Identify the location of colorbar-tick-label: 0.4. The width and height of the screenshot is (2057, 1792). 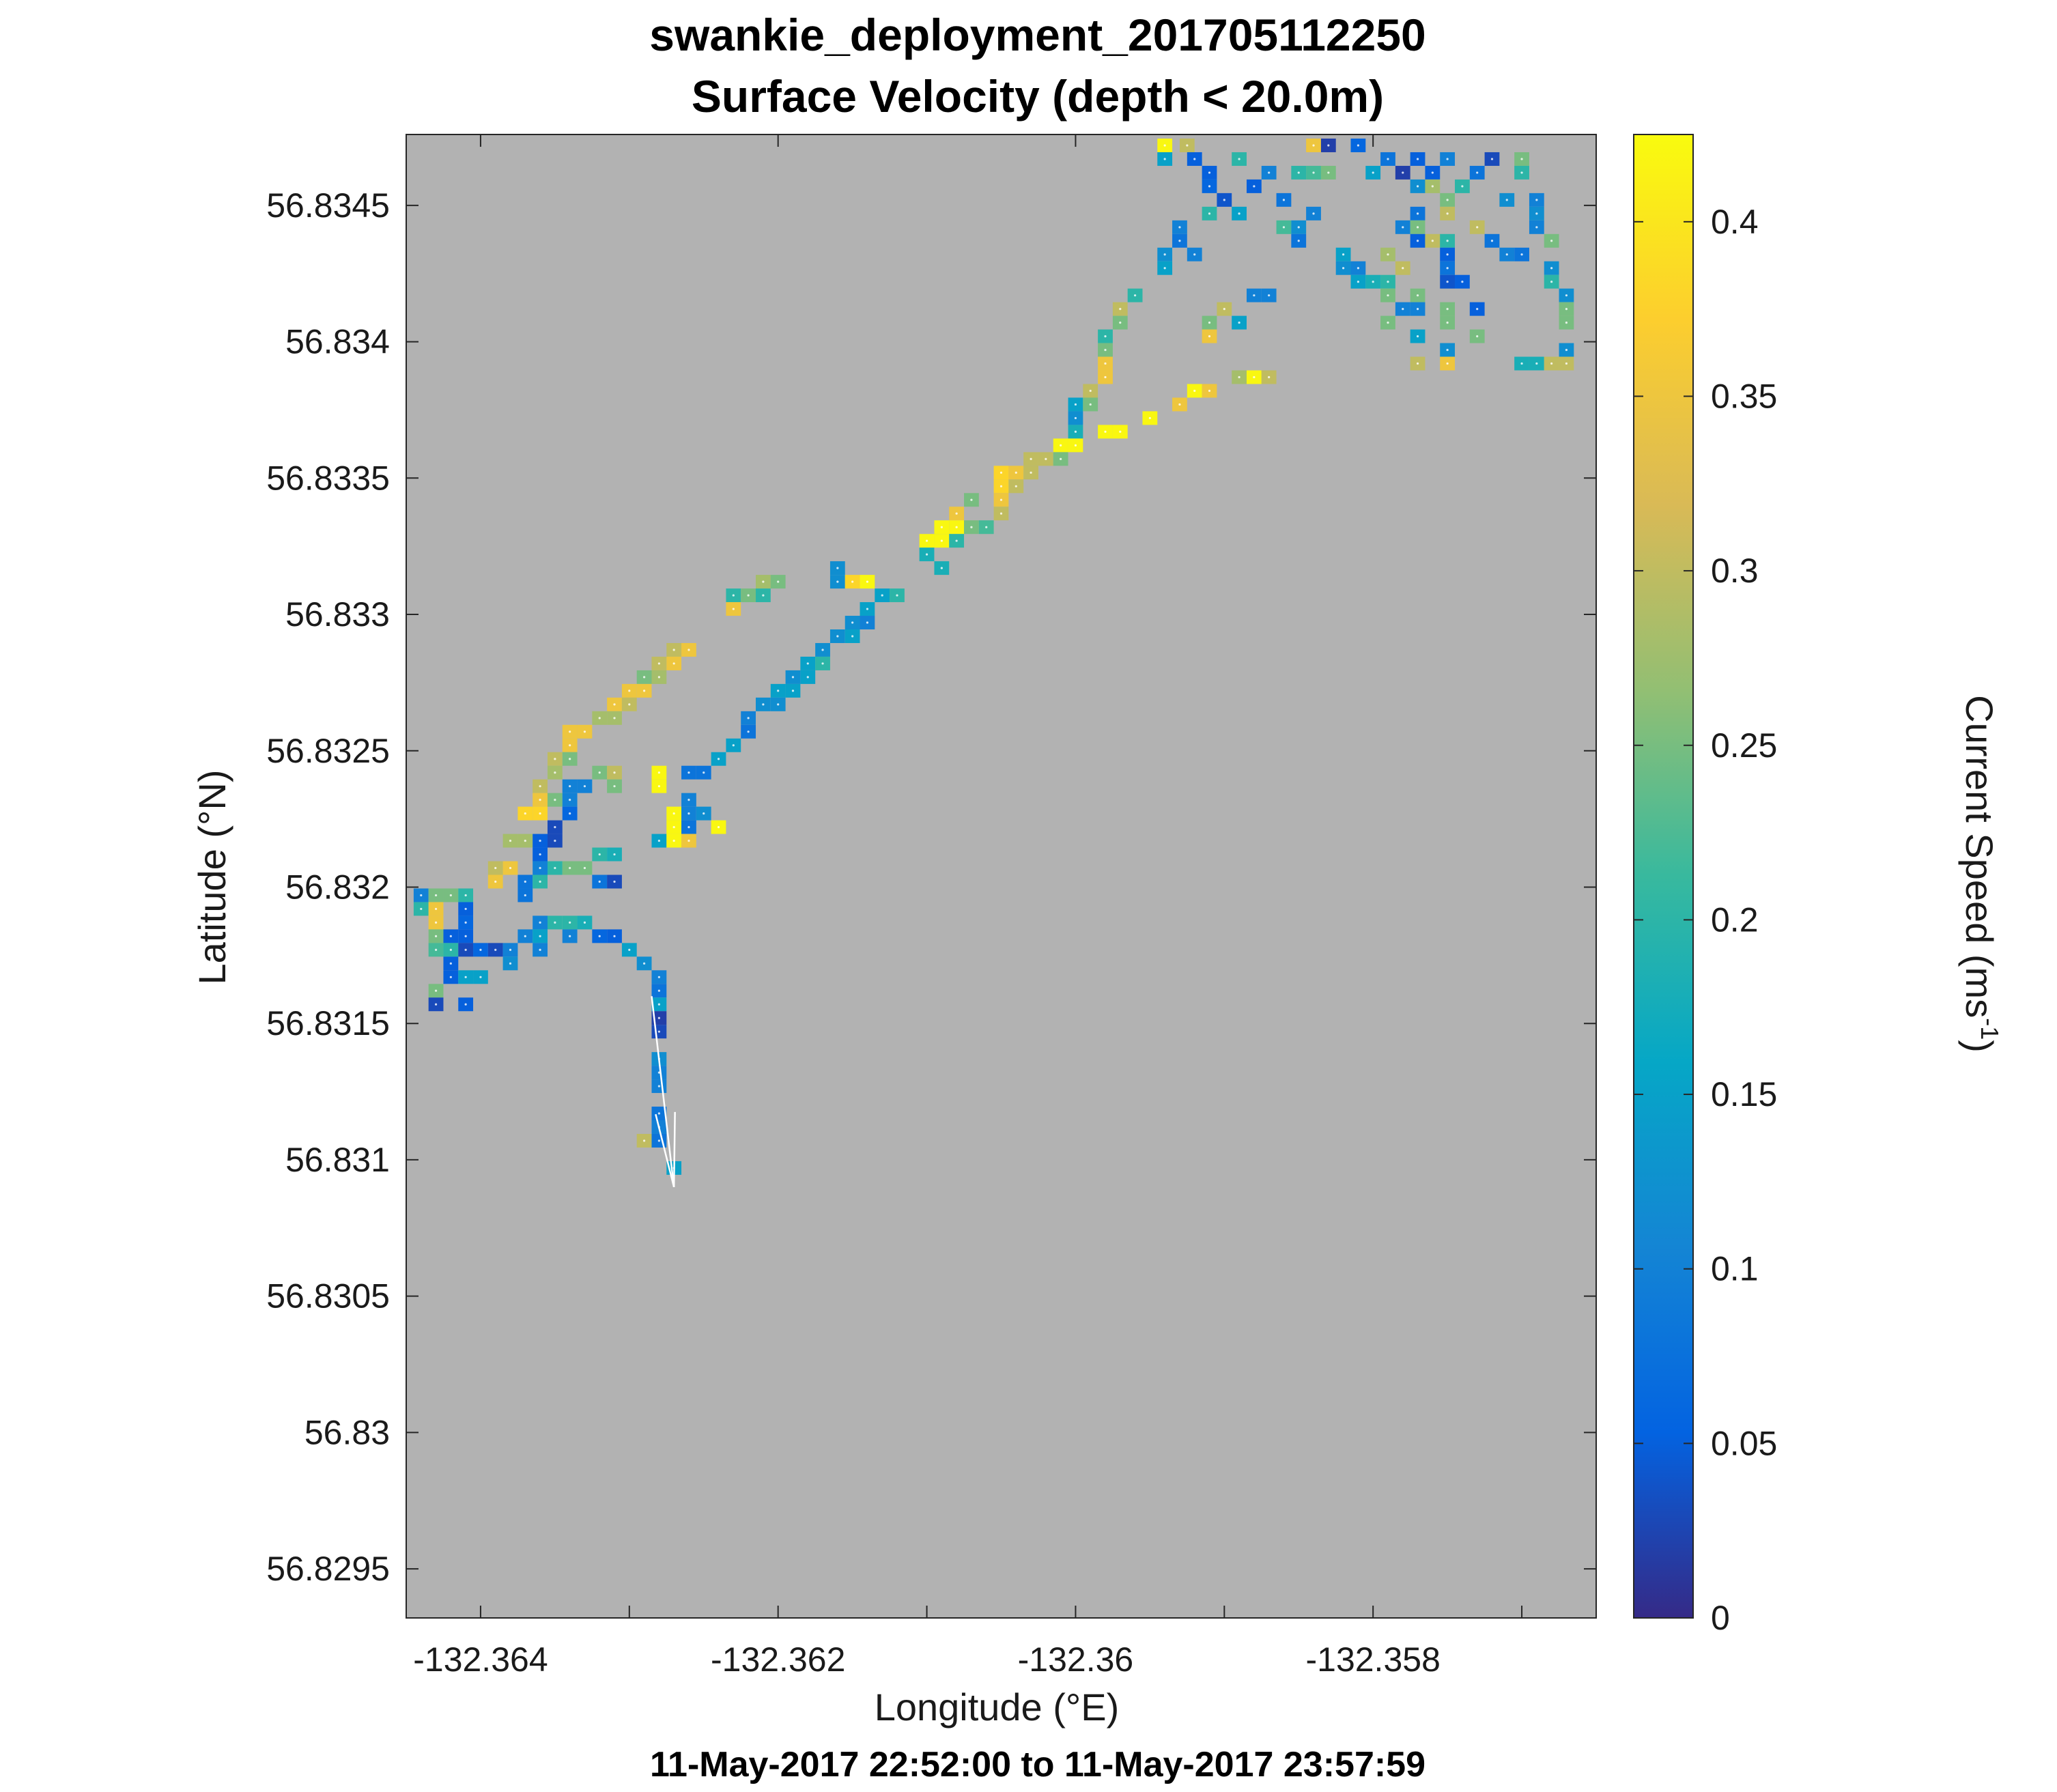
(1735, 222).